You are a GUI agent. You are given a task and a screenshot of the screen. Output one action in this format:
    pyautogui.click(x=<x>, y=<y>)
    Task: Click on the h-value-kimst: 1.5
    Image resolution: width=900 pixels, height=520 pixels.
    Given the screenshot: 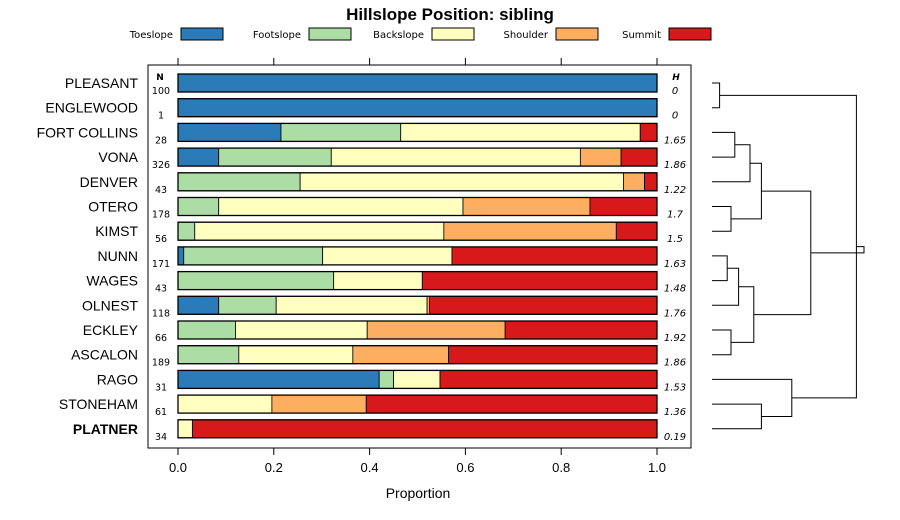 What is the action you would take?
    pyautogui.click(x=675, y=239)
    